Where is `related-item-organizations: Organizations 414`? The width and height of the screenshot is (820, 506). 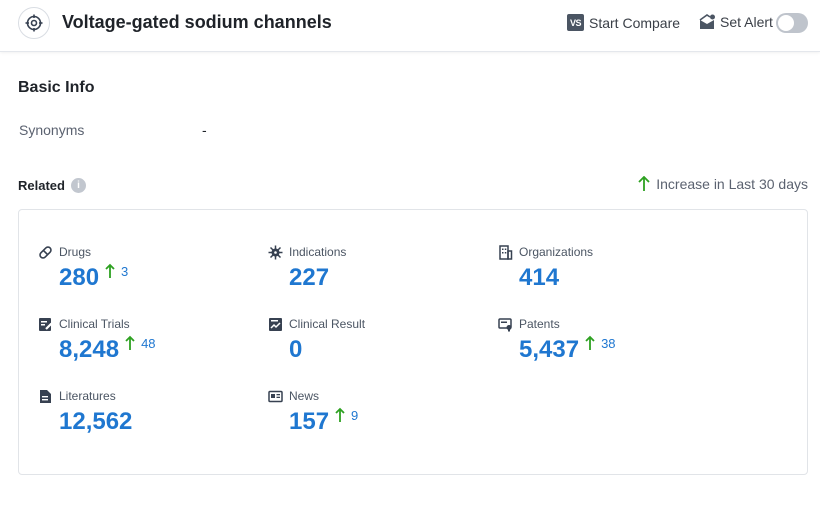 related-item-organizations: Organizations 414 is located at coordinates (608, 268).